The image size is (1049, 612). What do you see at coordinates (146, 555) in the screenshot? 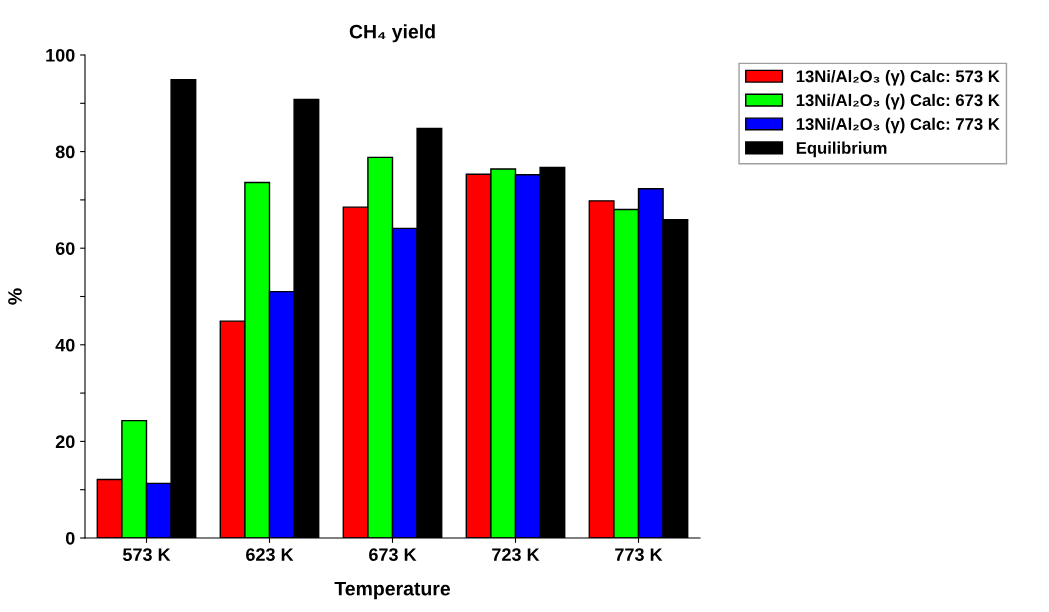
I see `x-tick-label: 573 K` at bounding box center [146, 555].